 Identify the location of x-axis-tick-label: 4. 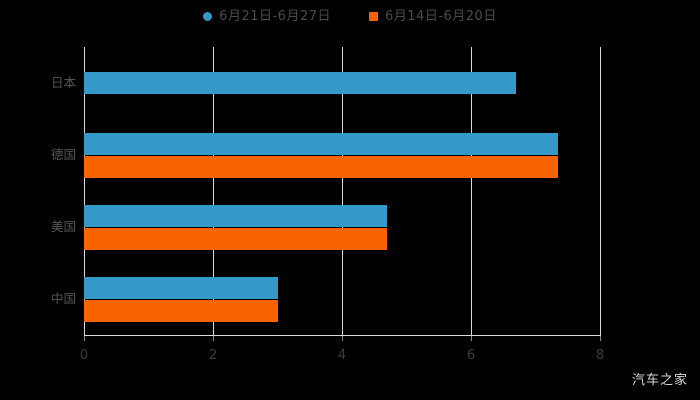
(342, 355).